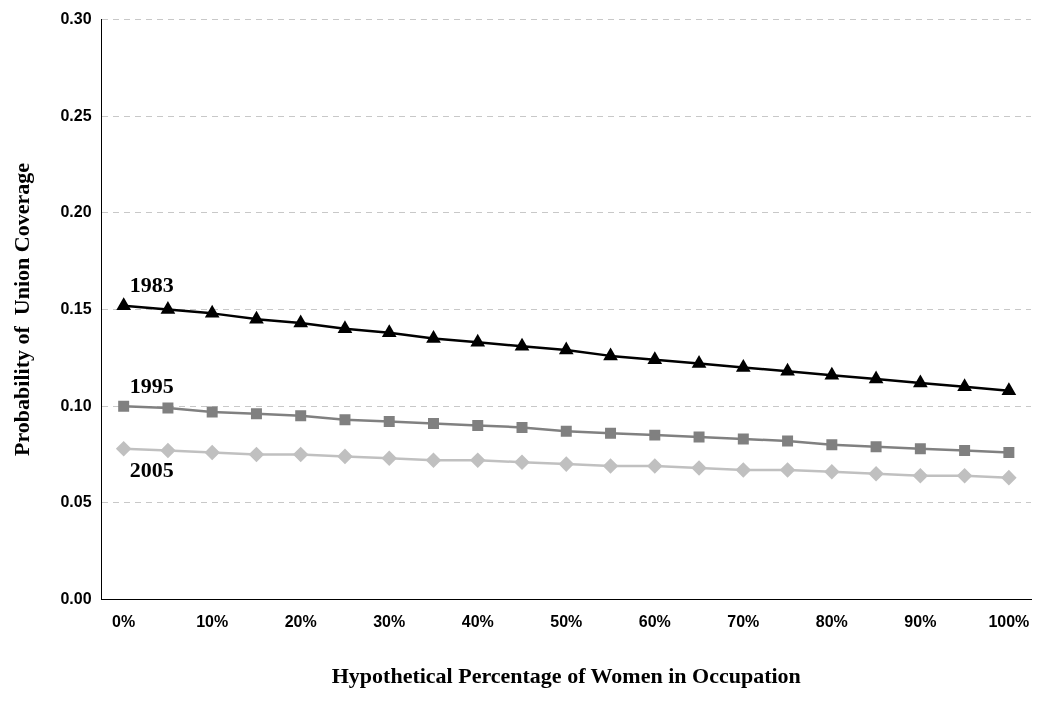 The width and height of the screenshot is (1047, 715). What do you see at coordinates (389, 622) in the screenshot?
I see `x-tick-label: 30%` at bounding box center [389, 622].